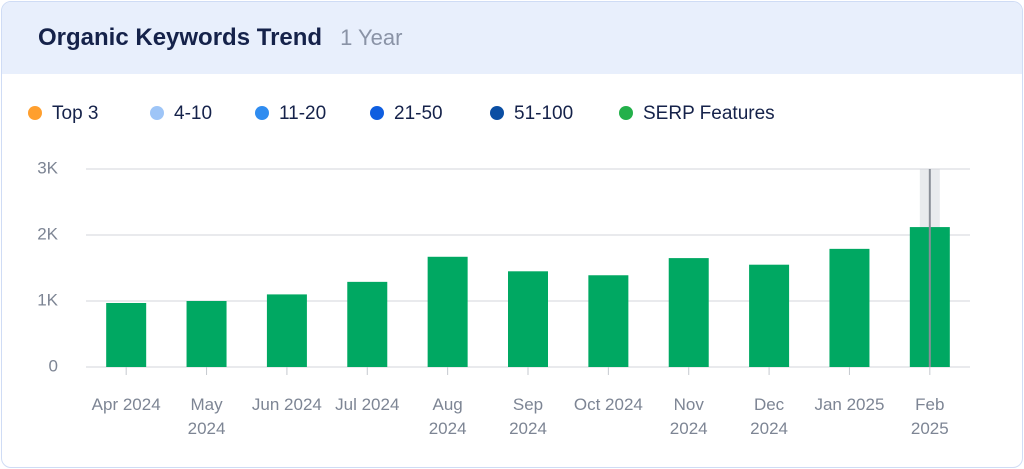 This screenshot has height=469, width=1024. What do you see at coordinates (371, 37) in the screenshot?
I see `chart-subtitle: 1 Year` at bounding box center [371, 37].